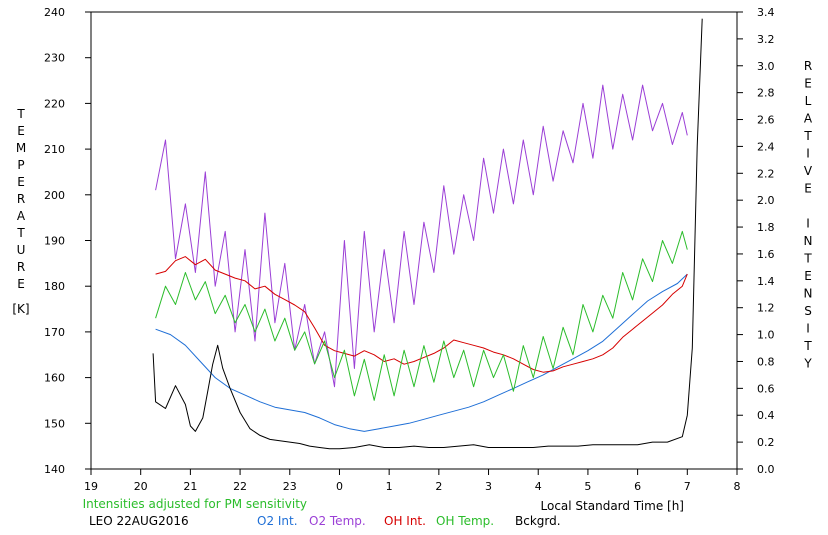 The image size is (828, 535). Describe the element at coordinates (766, 227) in the screenshot. I see `y-right-tick-label: 1.8` at that location.